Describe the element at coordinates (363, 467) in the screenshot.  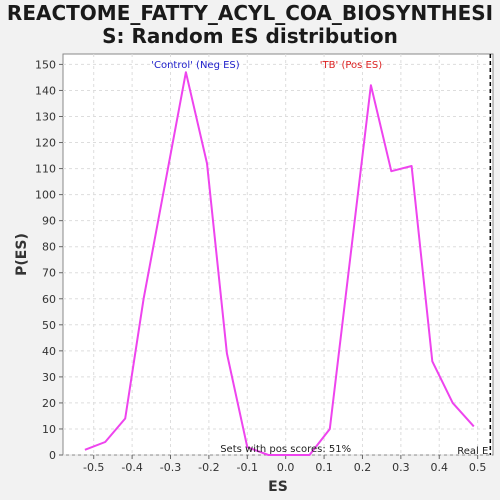
I see `x-tick-label: 0.2` at that location.